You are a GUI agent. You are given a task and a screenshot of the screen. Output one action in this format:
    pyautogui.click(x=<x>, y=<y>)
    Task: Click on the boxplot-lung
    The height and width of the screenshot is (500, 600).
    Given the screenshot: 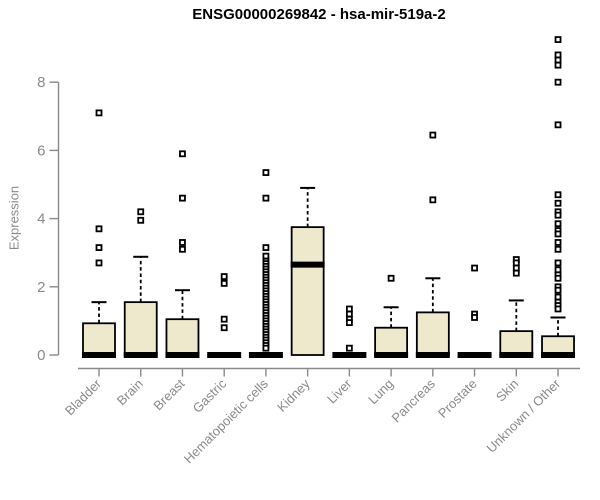 What is the action you would take?
    pyautogui.click(x=391, y=316)
    